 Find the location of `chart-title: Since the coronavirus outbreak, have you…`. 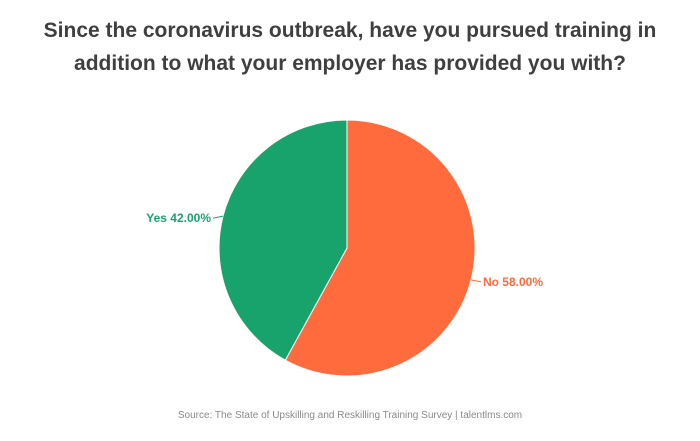

chart-title: Since the coronavirus outbreak, have you… is located at coordinates (350, 47).